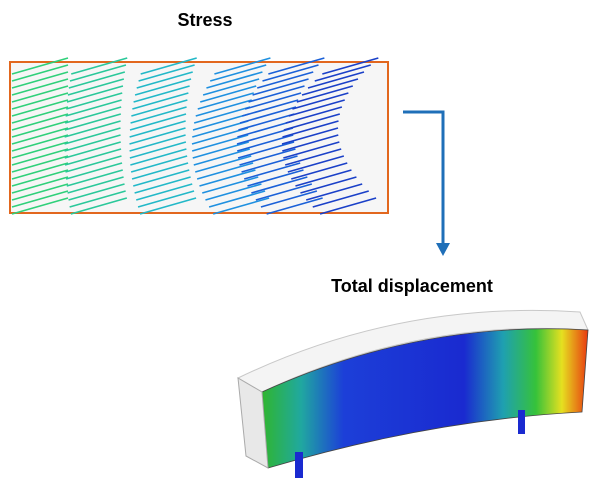 This screenshot has width=600, height=484. What do you see at coordinates (412, 286) in the screenshot?
I see `displacement-label: Total displacement` at bounding box center [412, 286].